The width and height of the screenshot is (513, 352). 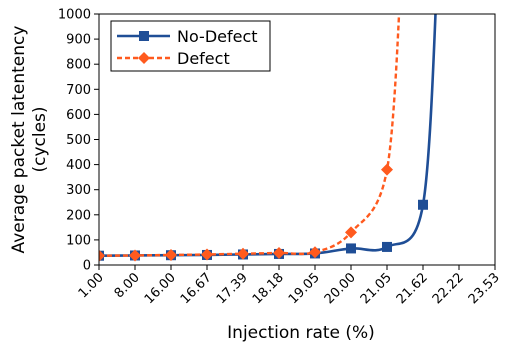 What do you see at coordinates (78, 40) in the screenshot?
I see `y-tick-label: 900` at bounding box center [78, 40].